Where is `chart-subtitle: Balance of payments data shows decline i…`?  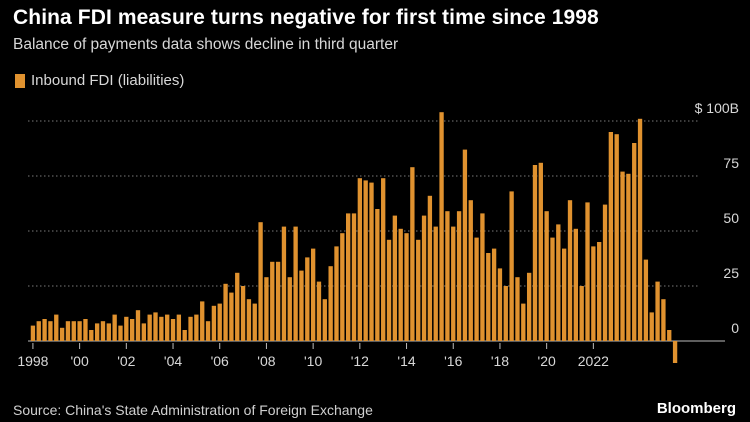 chart-subtitle: Balance of payments data shows decline i… is located at coordinates (206, 44).